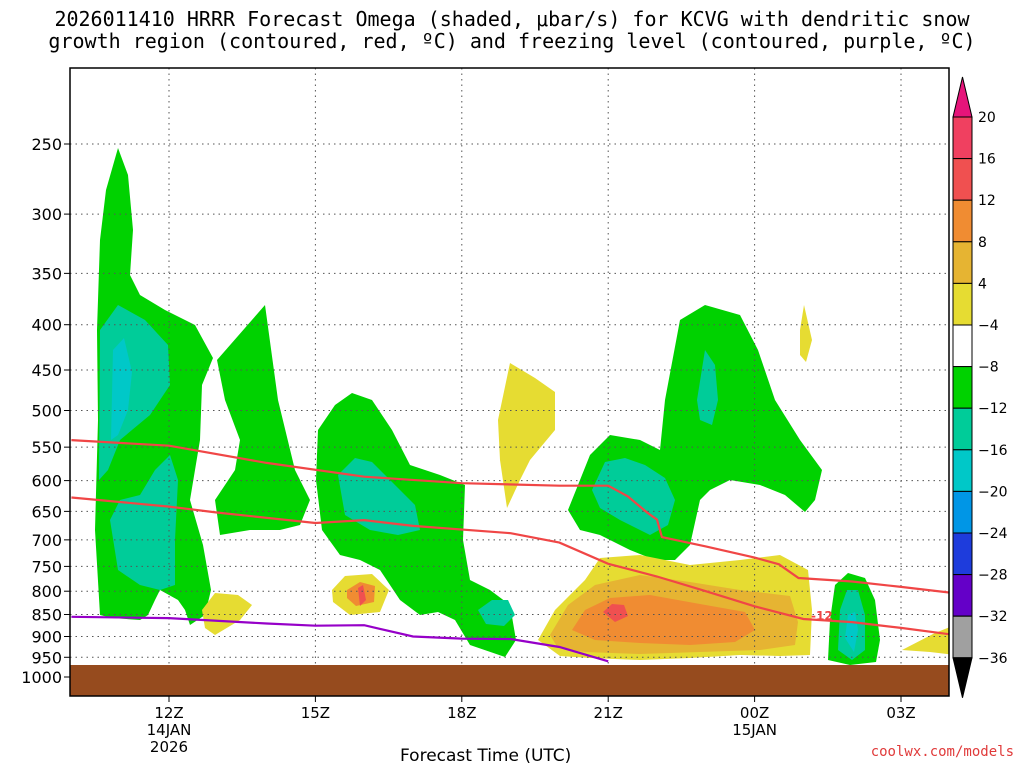 Image resolution: width=1024 pixels, height=768 pixels. I want to click on colorbar-tick-label: 16, so click(987, 160).